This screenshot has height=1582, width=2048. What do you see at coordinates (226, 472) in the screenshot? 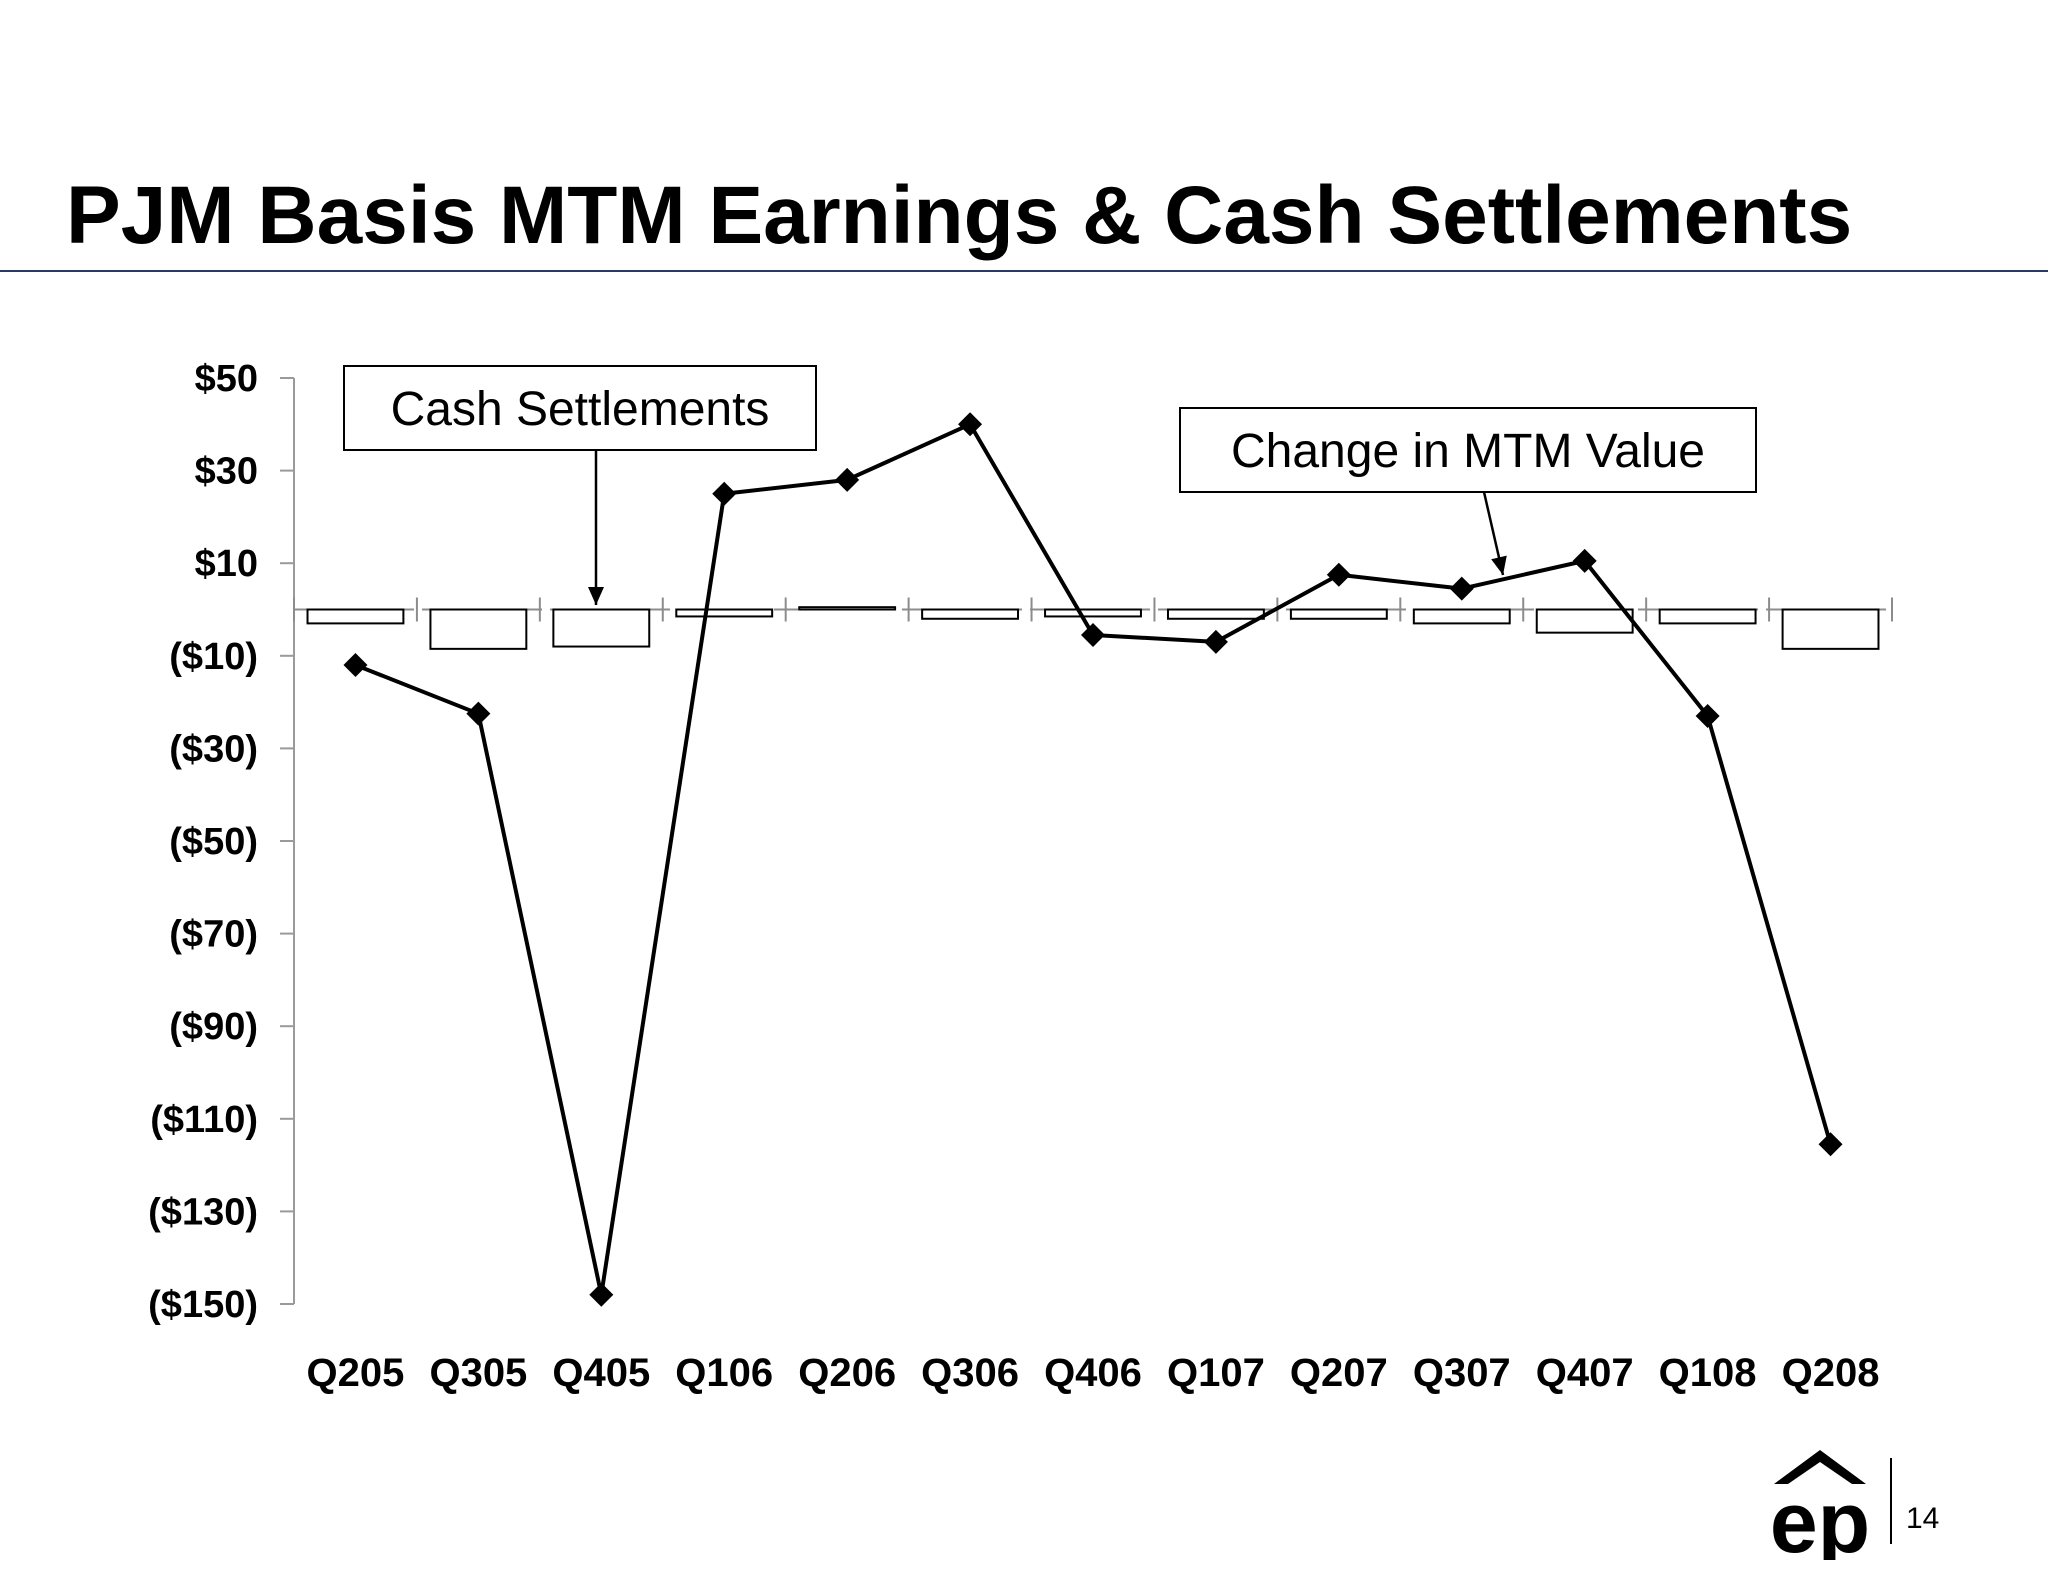
I see `y-tick-label: $30` at bounding box center [226, 472].